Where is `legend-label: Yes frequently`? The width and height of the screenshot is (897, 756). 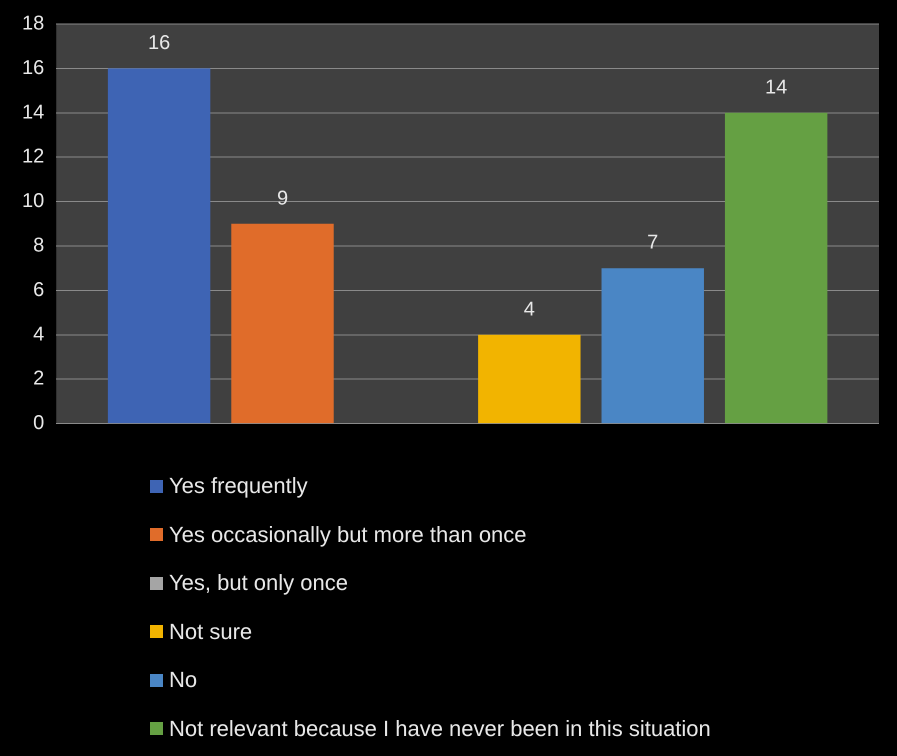
legend-label: Yes frequently is located at coordinates (238, 486).